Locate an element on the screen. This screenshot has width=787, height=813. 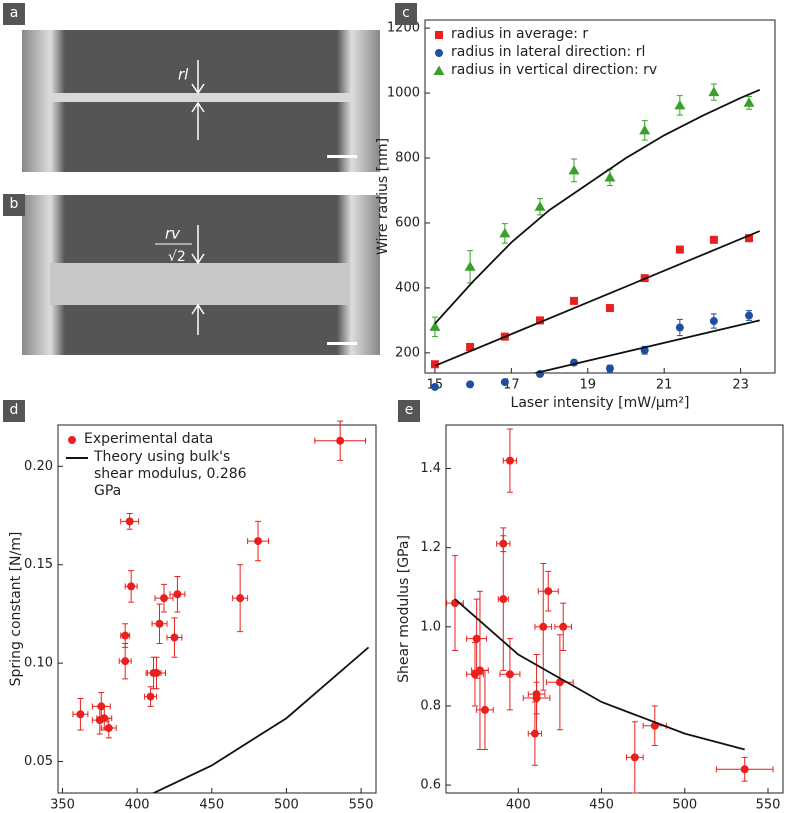
y-tick-label: 0.8 is located at coordinates (430, 705).